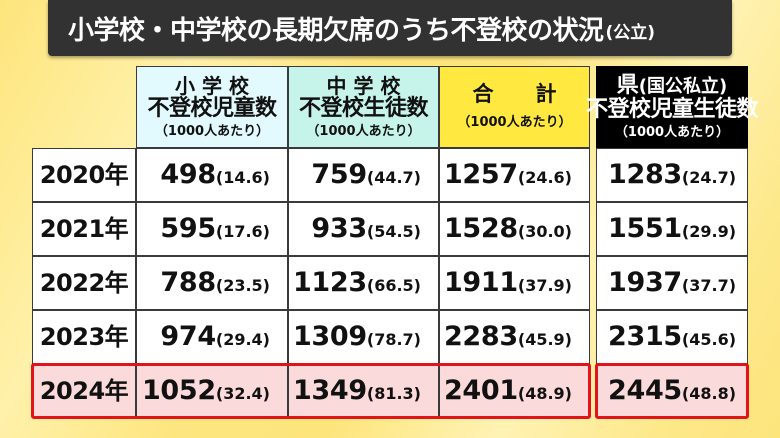 The height and width of the screenshot is (438, 780). Describe the element at coordinates (514, 122) in the screenshot. I see `header-total-note: （1000人あたり）` at that location.